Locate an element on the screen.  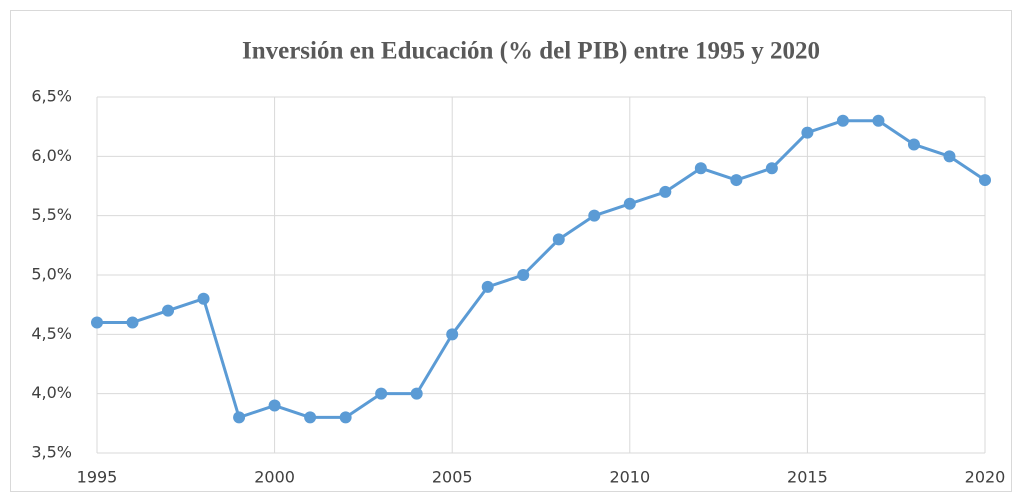
y-tick-label: 5,0% is located at coordinates (51, 274).